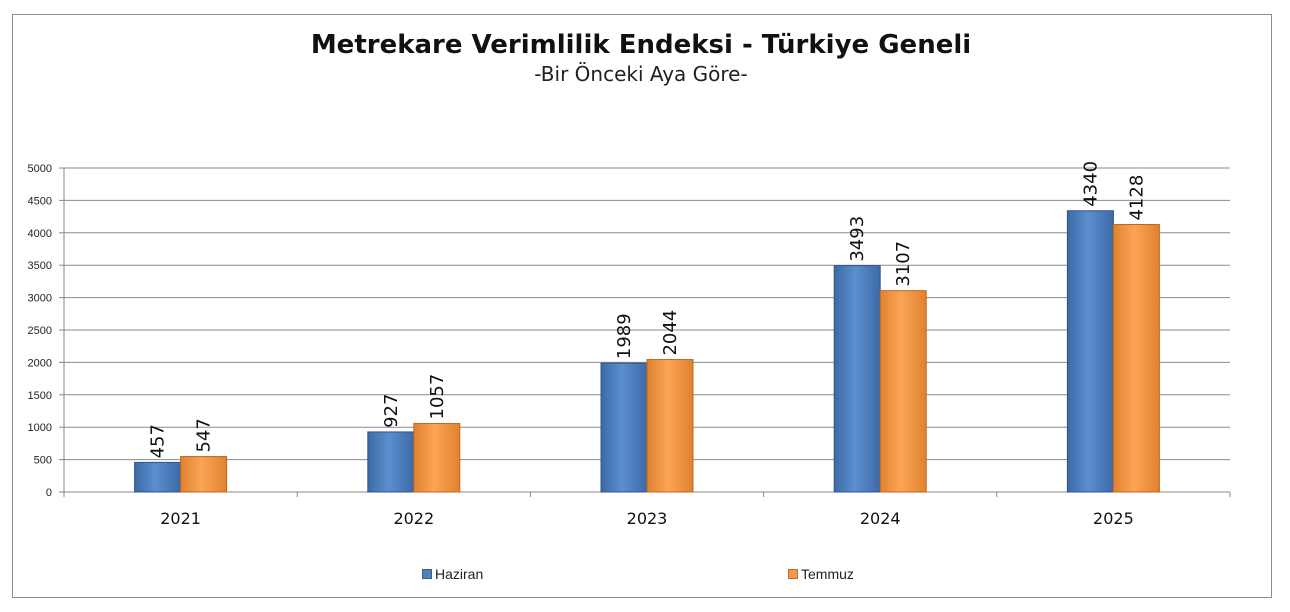 This screenshot has width=1290, height=612. I want to click on data-label: 3107, so click(903, 264).